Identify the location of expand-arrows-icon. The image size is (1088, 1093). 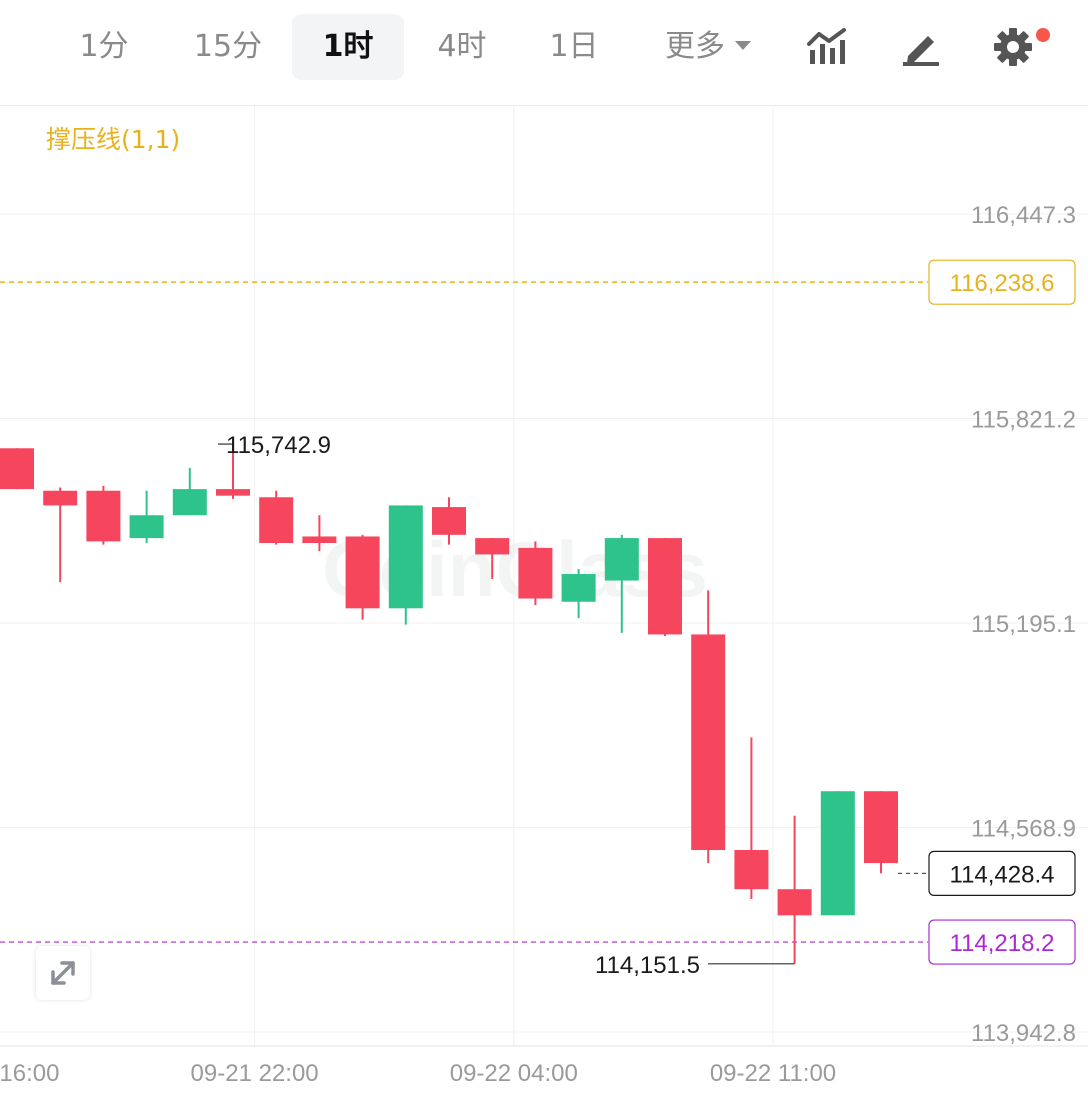
(63, 973).